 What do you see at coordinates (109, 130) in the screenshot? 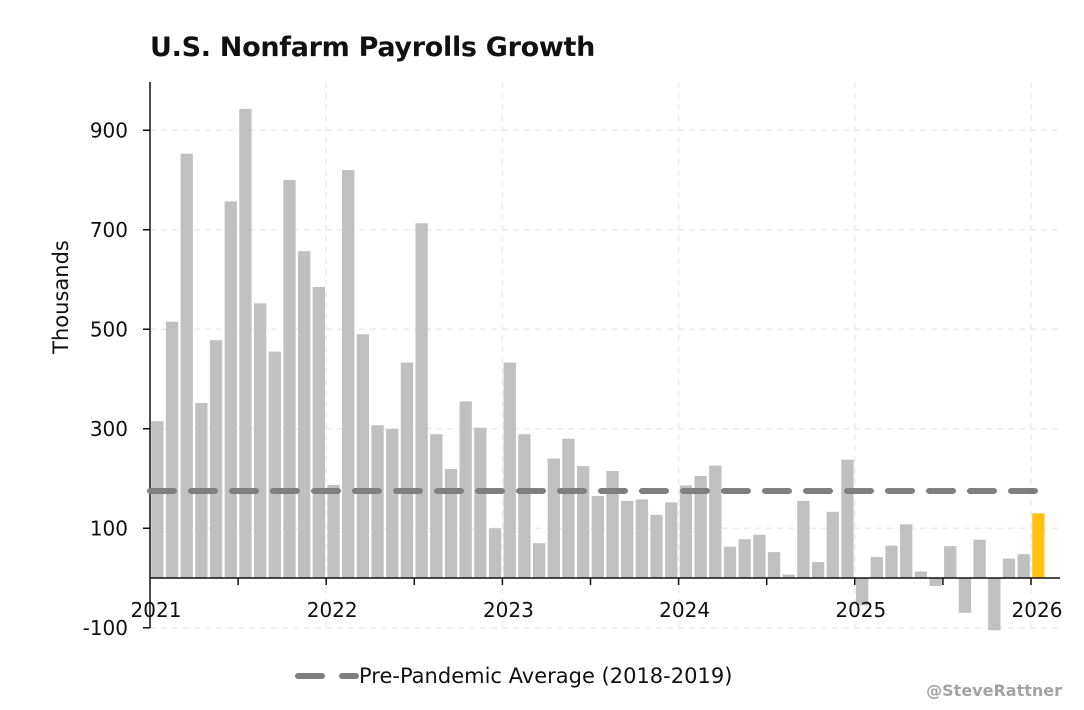
I see `y-tick-label: 900` at bounding box center [109, 130].